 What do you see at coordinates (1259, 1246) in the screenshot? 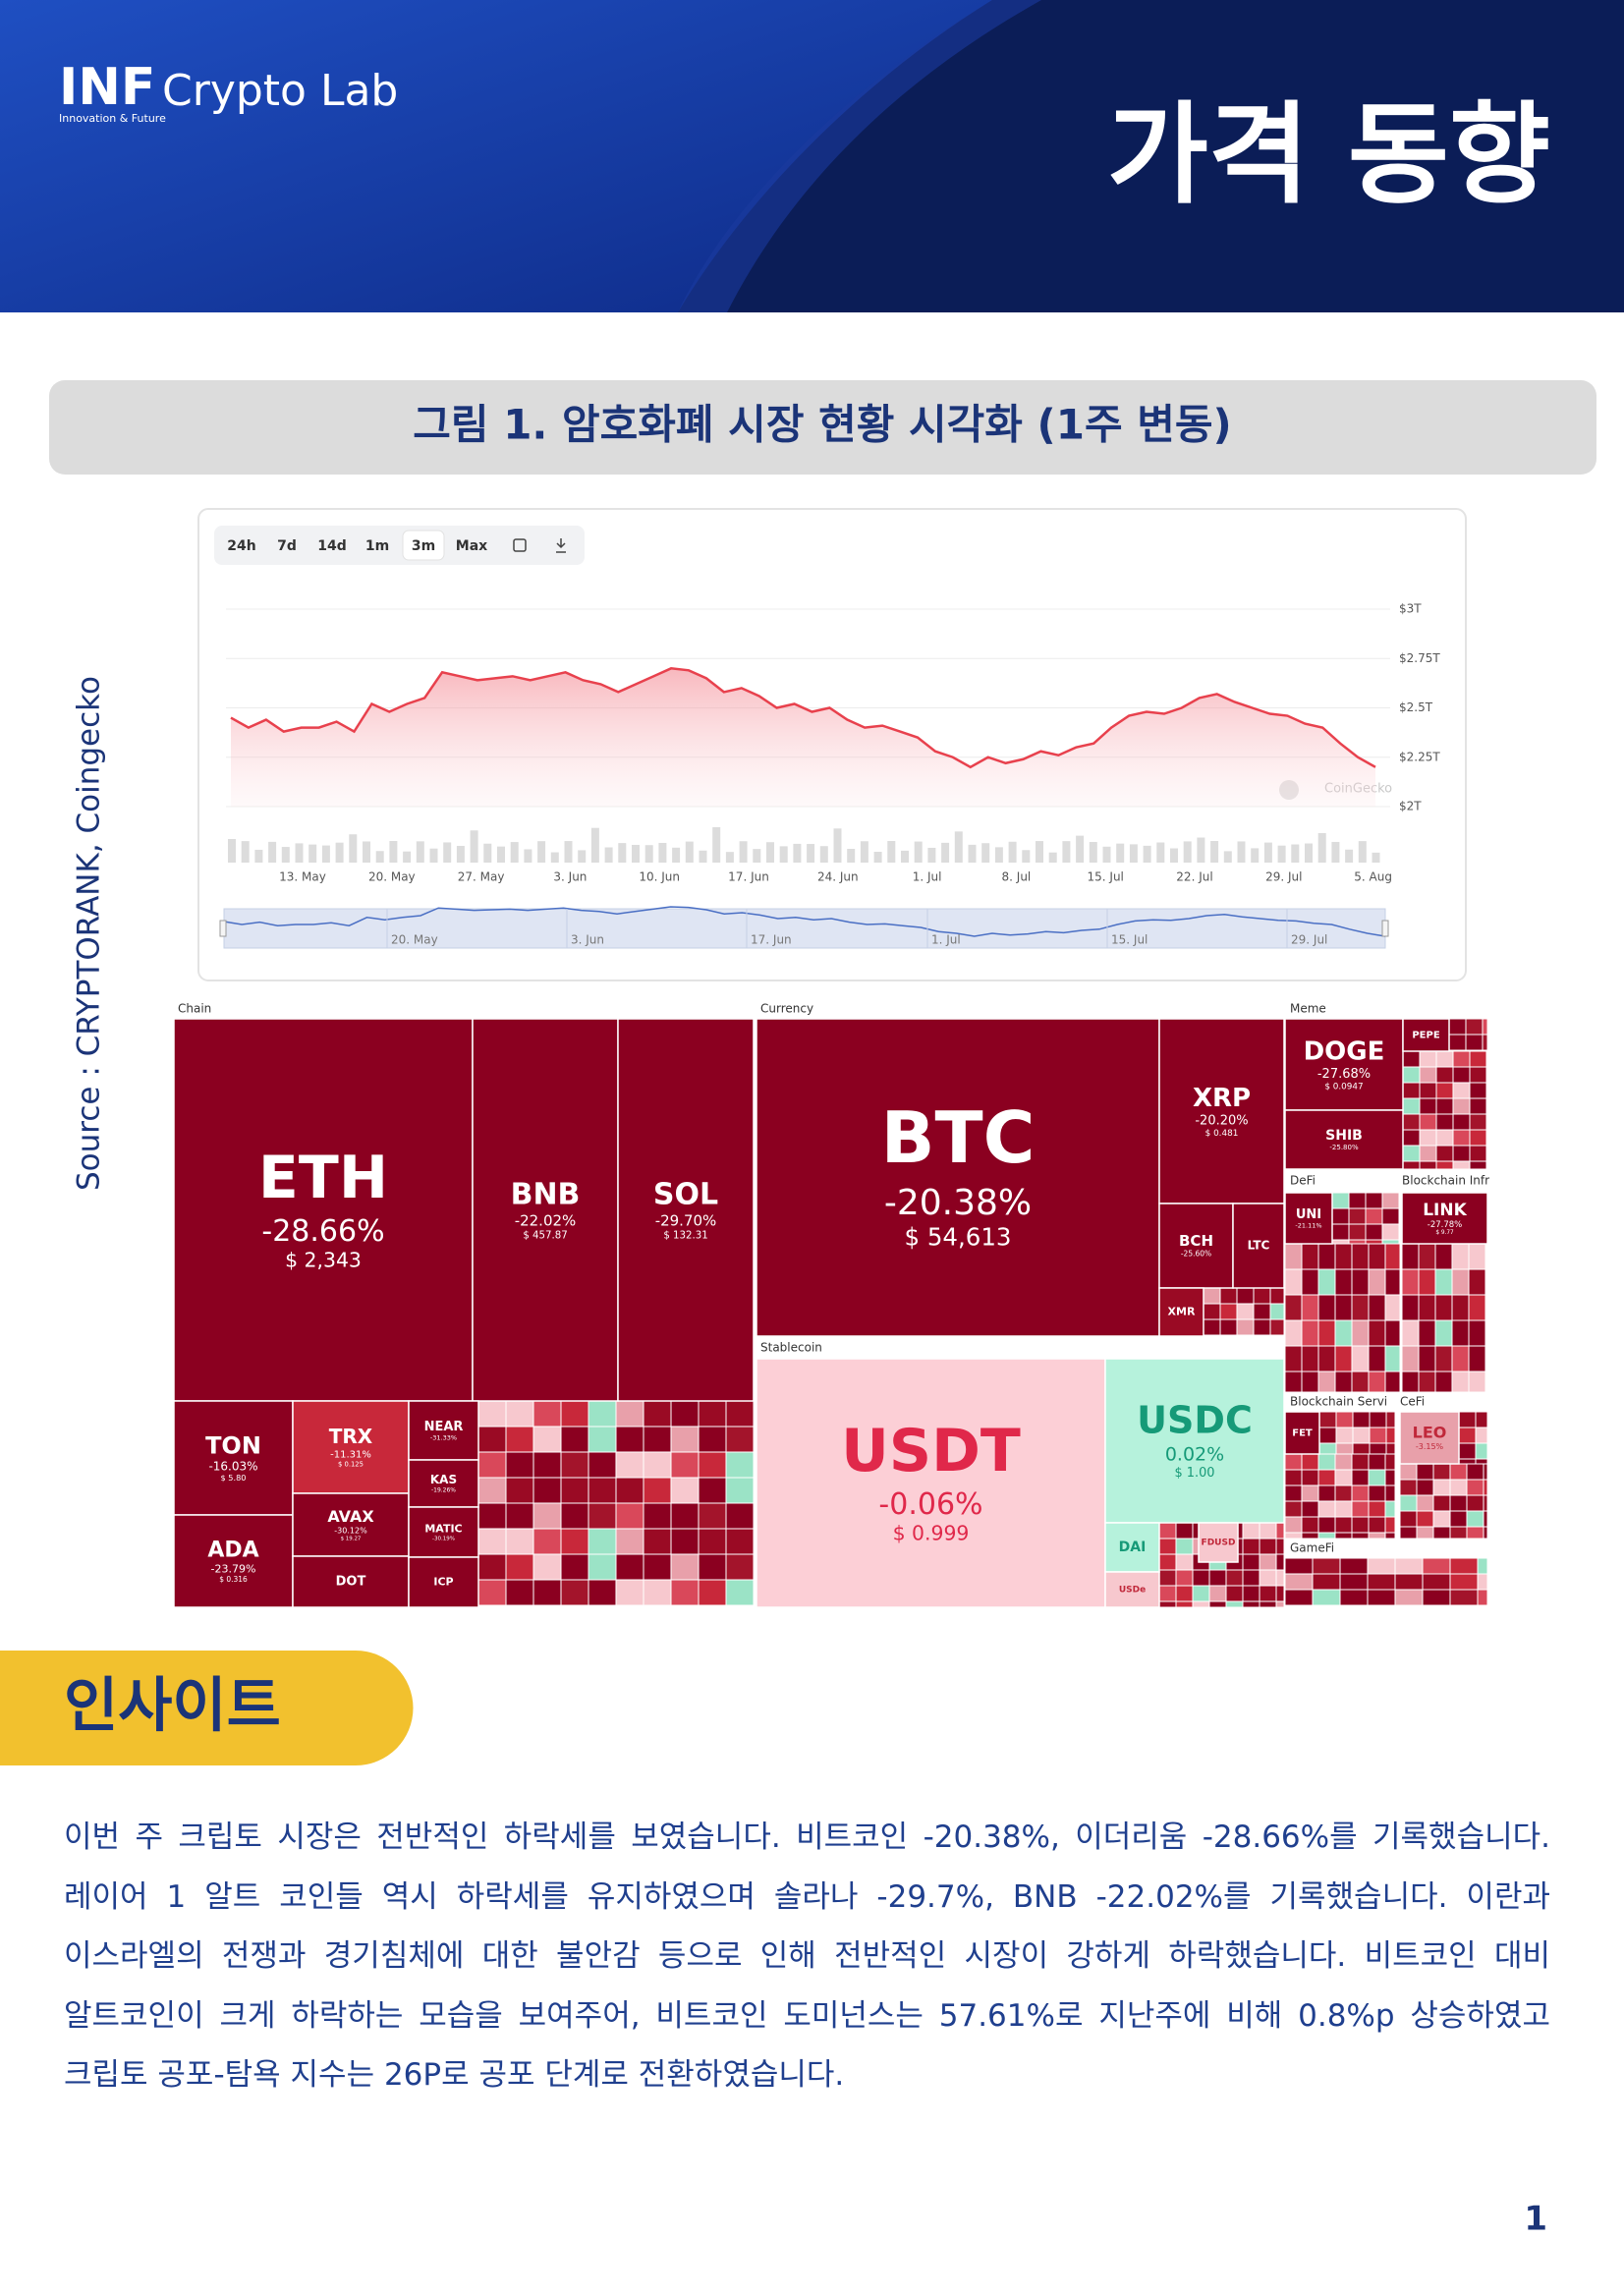
I see `tile-label: LTC` at bounding box center [1259, 1246].